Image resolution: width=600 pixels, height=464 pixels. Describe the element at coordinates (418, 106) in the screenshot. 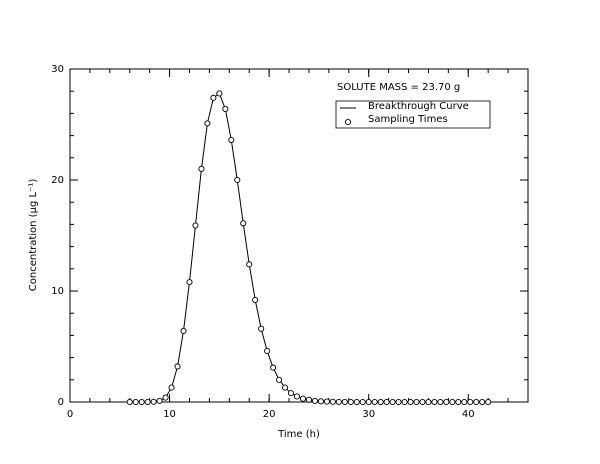

I see `legend-label: Breakthrough Curve` at that location.